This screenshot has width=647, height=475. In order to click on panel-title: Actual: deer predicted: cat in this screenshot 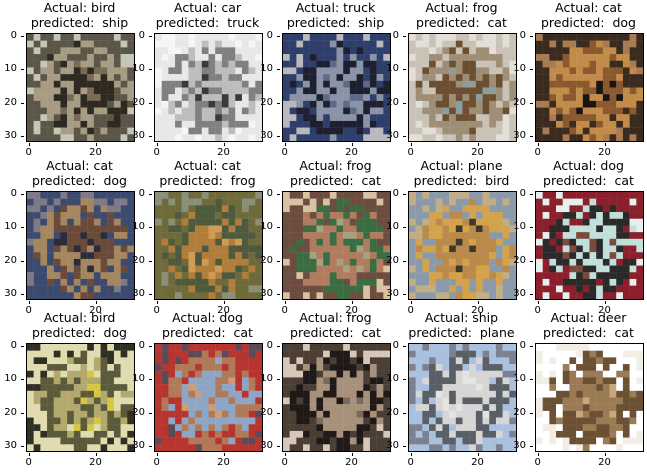, I will do `click(586, 325)`.